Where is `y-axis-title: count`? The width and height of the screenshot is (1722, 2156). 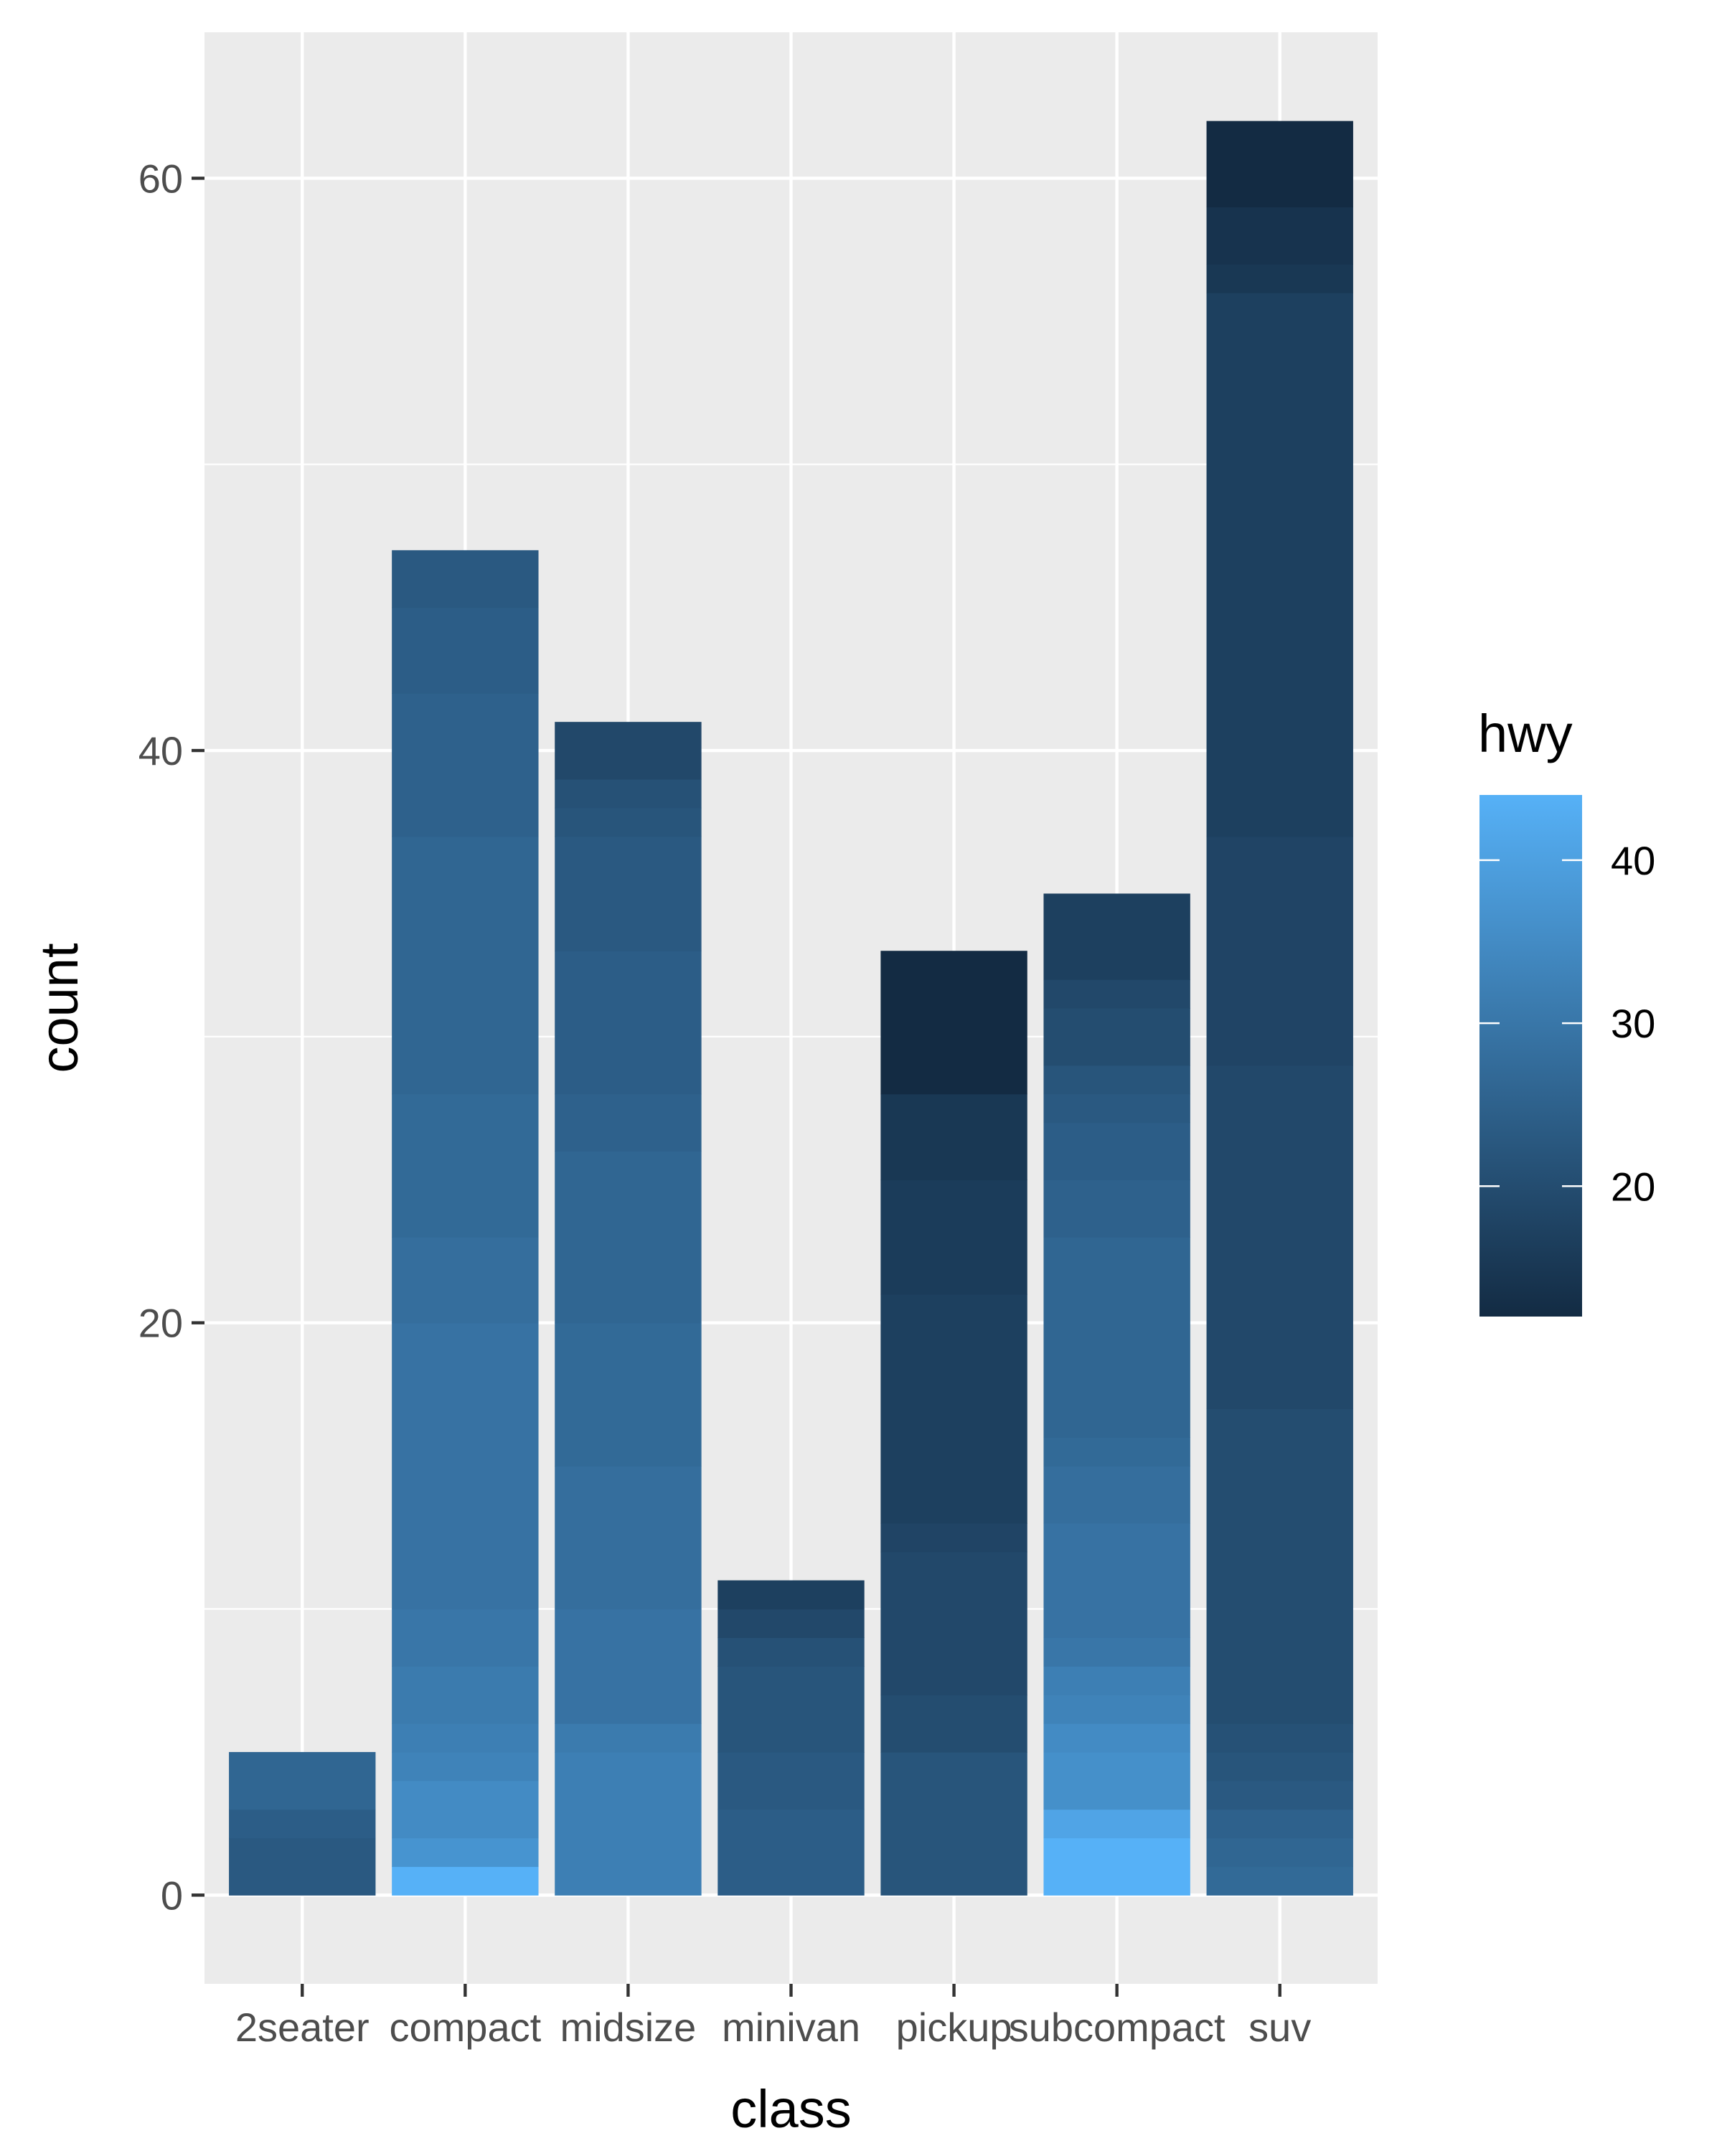
y-axis-title: count is located at coordinates (59, 1008).